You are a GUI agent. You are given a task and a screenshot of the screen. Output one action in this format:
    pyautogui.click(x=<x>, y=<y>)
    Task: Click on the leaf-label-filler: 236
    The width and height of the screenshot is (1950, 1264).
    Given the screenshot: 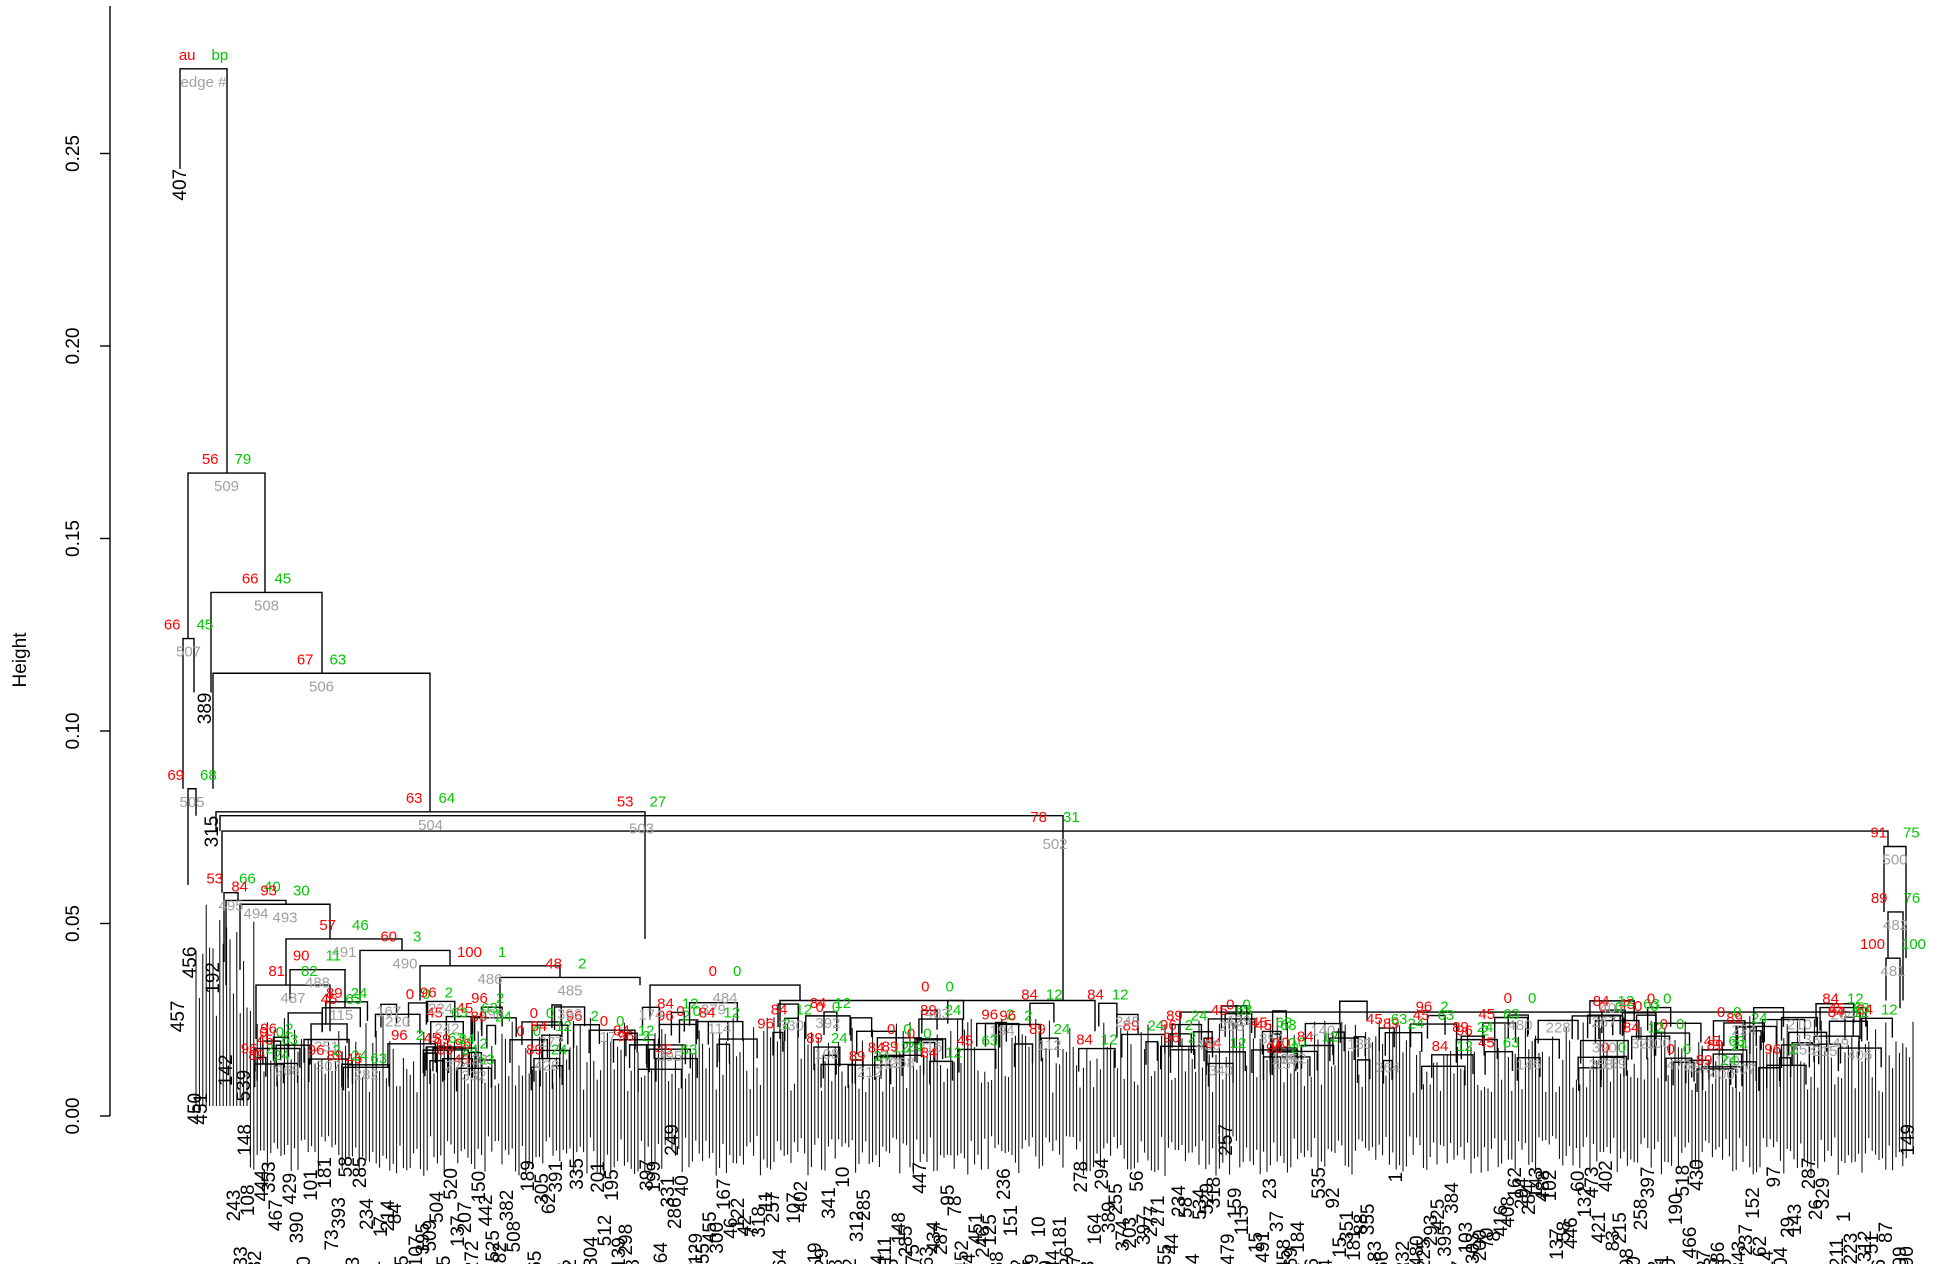 What is the action you would take?
    pyautogui.click(x=1004, y=1184)
    